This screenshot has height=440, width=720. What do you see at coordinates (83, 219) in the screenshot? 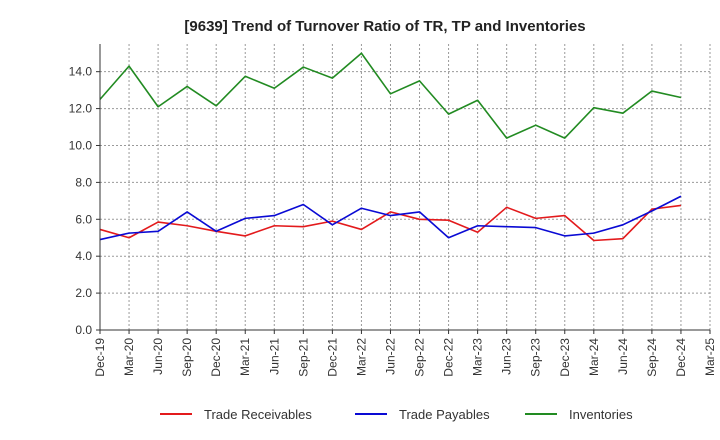
I see `y-tick-label: 6.0` at bounding box center [83, 219].